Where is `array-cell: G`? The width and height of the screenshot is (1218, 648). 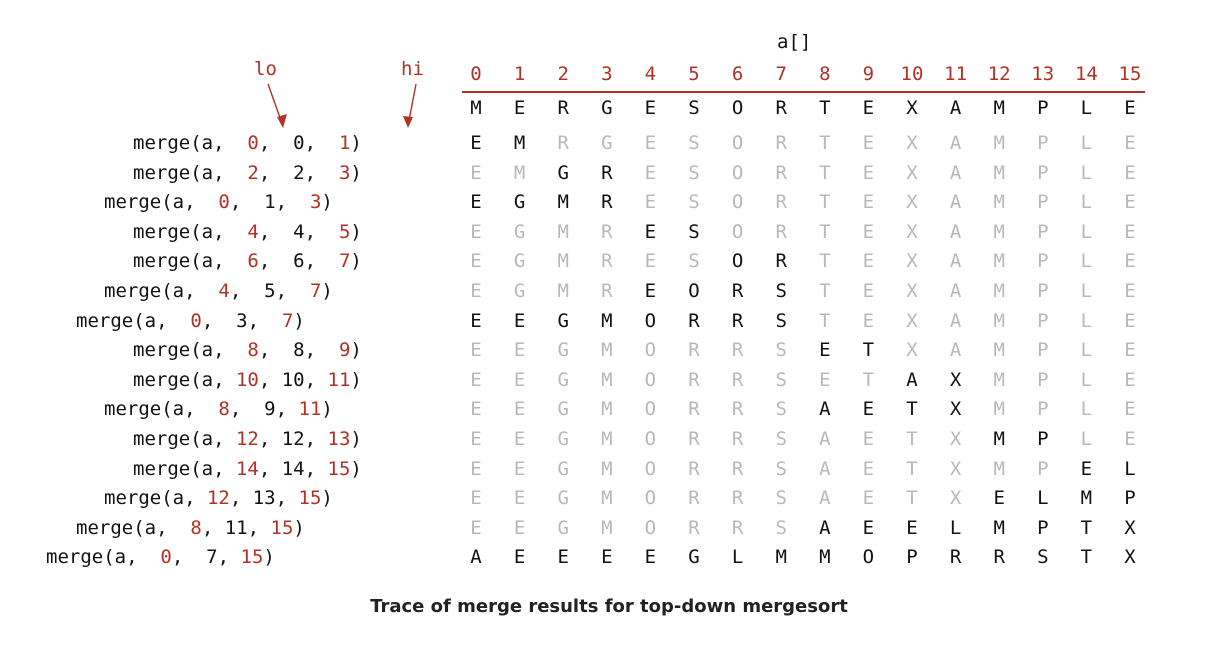 array-cell: G is located at coordinates (607, 108).